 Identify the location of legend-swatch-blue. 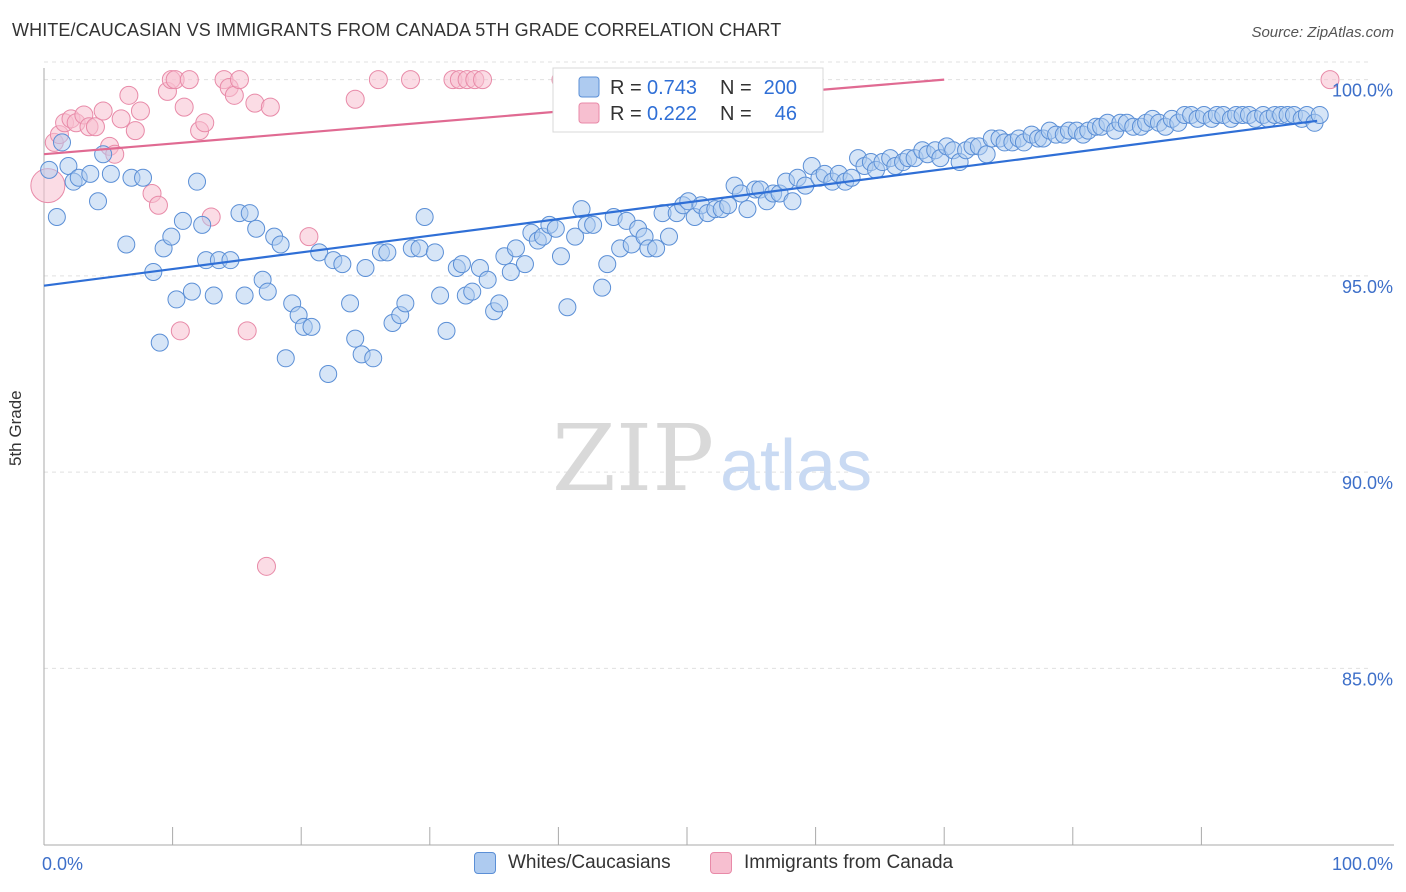
(589, 87).